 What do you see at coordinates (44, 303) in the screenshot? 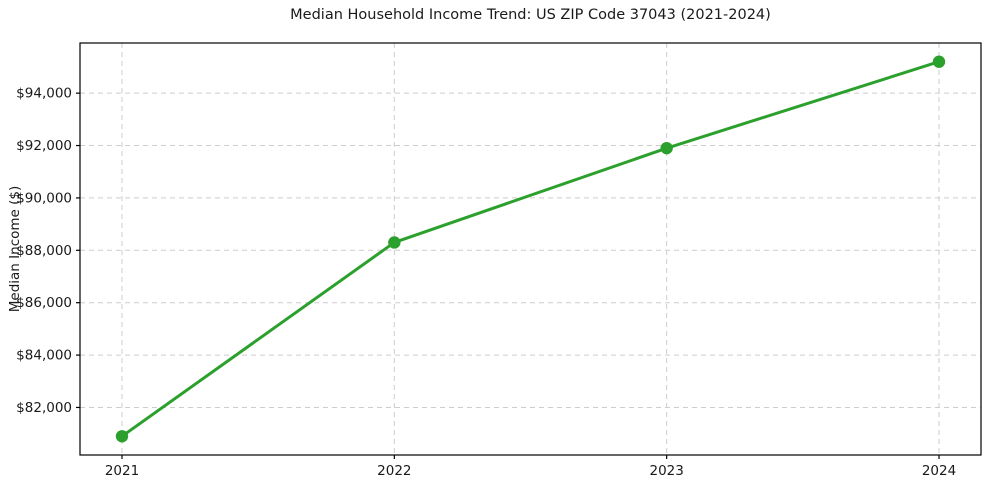
I see `y-tick-label: $86,000` at bounding box center [44, 303].